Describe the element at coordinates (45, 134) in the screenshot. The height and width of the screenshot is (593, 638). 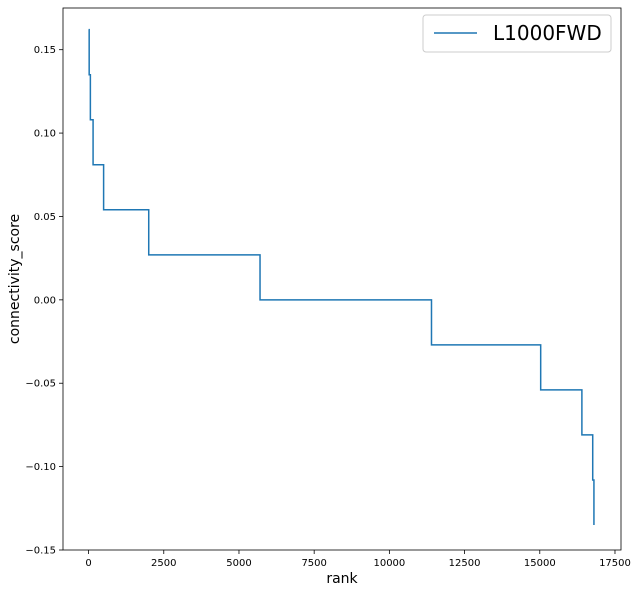
I see `y-tick-label: 0.10` at that location.